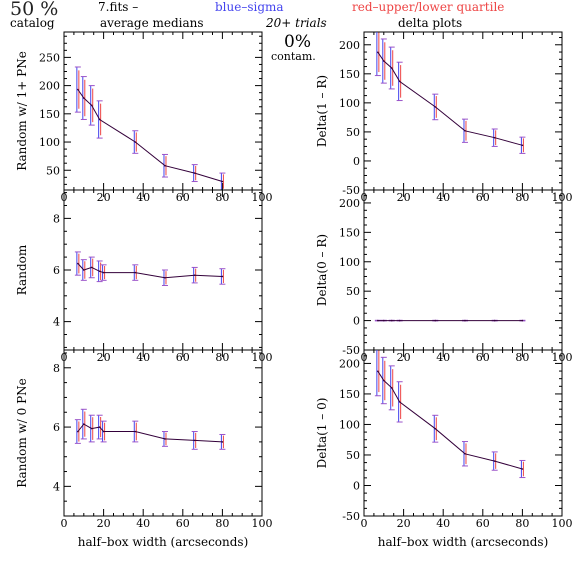 This screenshot has width=574, height=574. What do you see at coordinates (22, 269) in the screenshot?
I see `y-axis-label: Random` at bounding box center [22, 269].